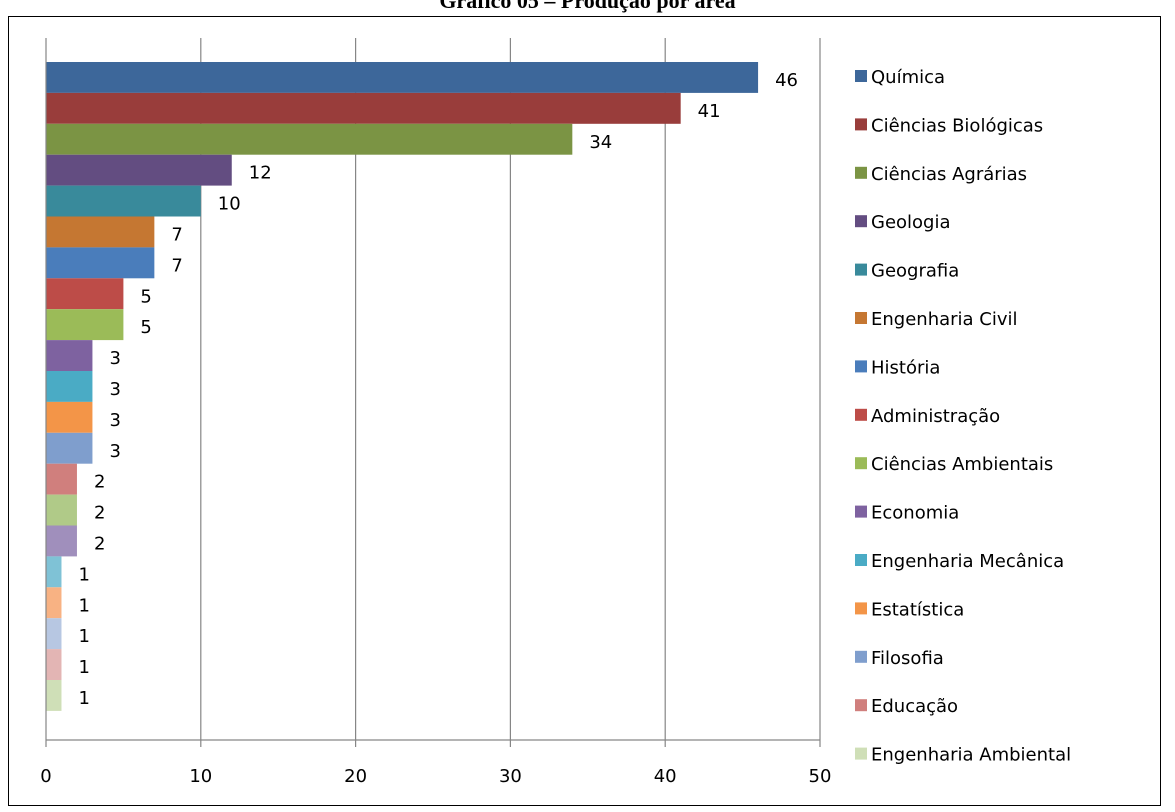 This screenshot has height=812, width=1175. I want to click on data-label-19: 1, so click(83, 667).